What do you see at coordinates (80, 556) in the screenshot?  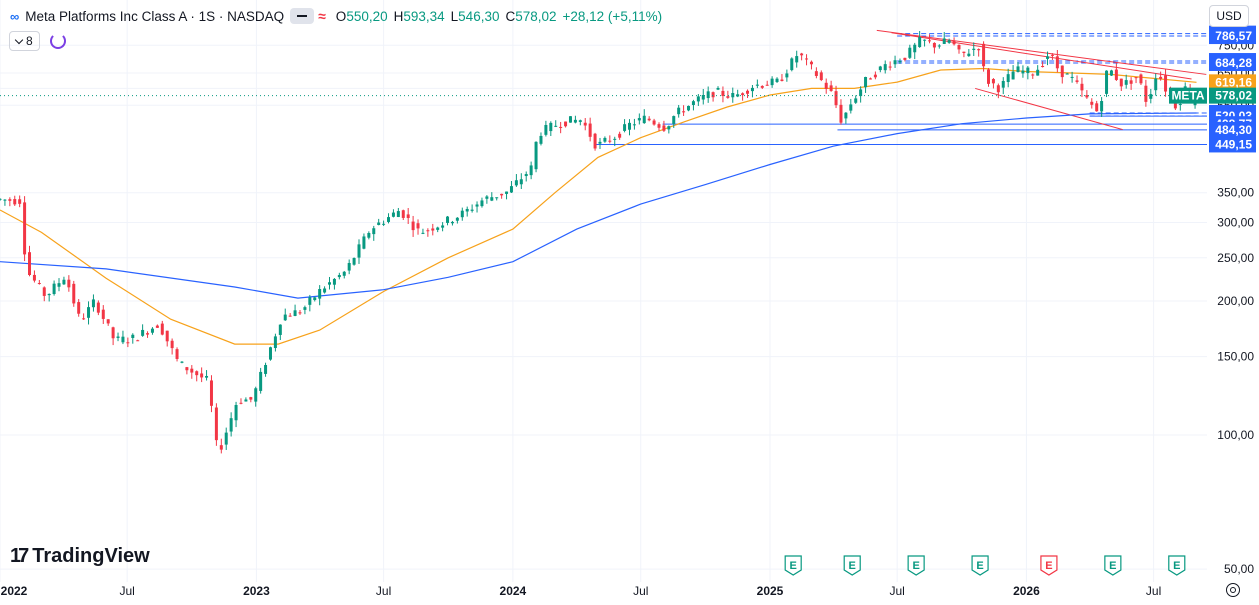 I see `tradingview-logo: 17 TradingView` at bounding box center [80, 556].